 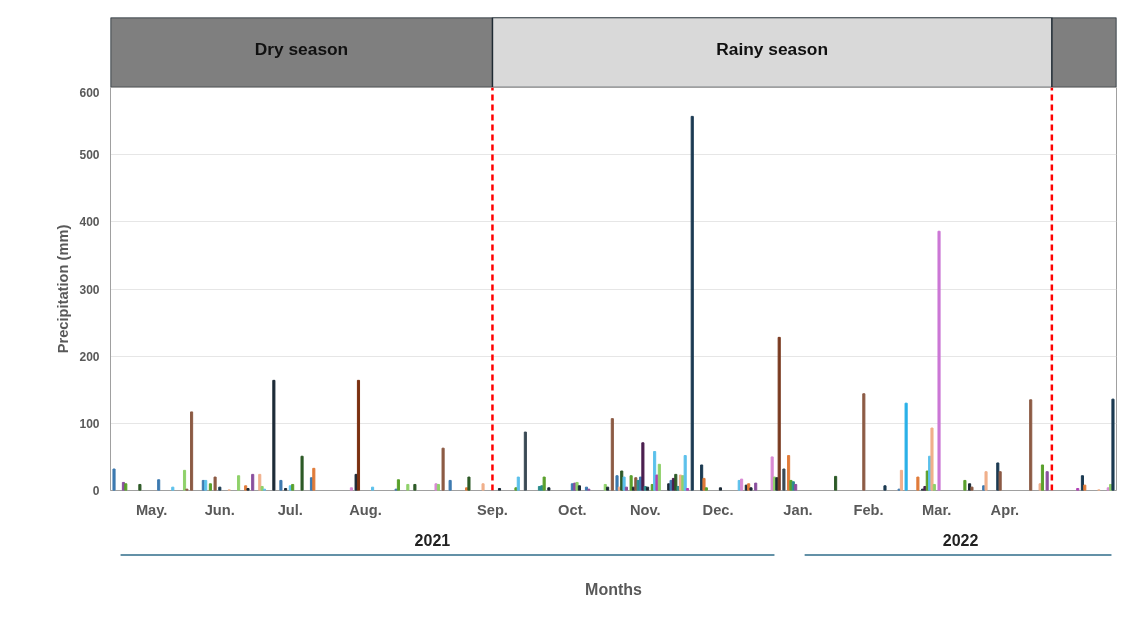 I want to click on x-tick-label: Jun., so click(x=219, y=509).